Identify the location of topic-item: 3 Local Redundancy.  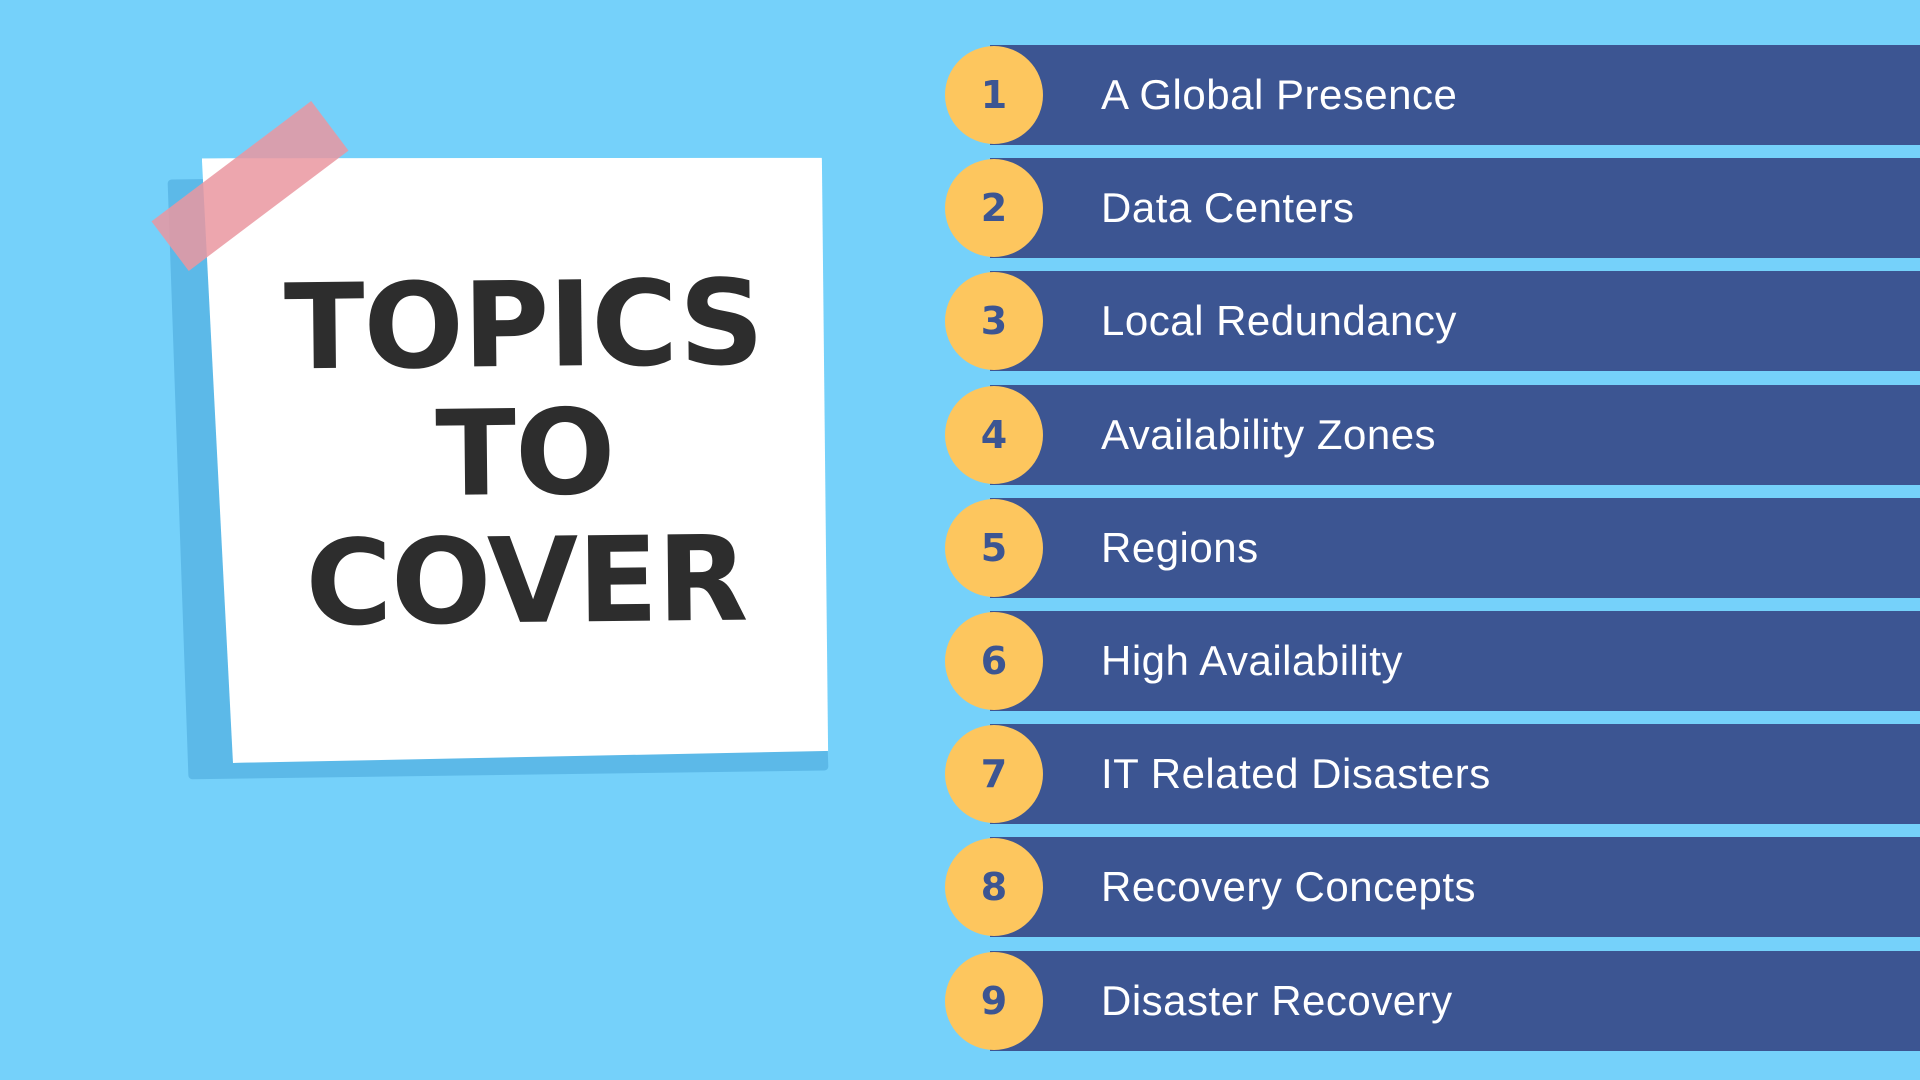
(1432, 321).